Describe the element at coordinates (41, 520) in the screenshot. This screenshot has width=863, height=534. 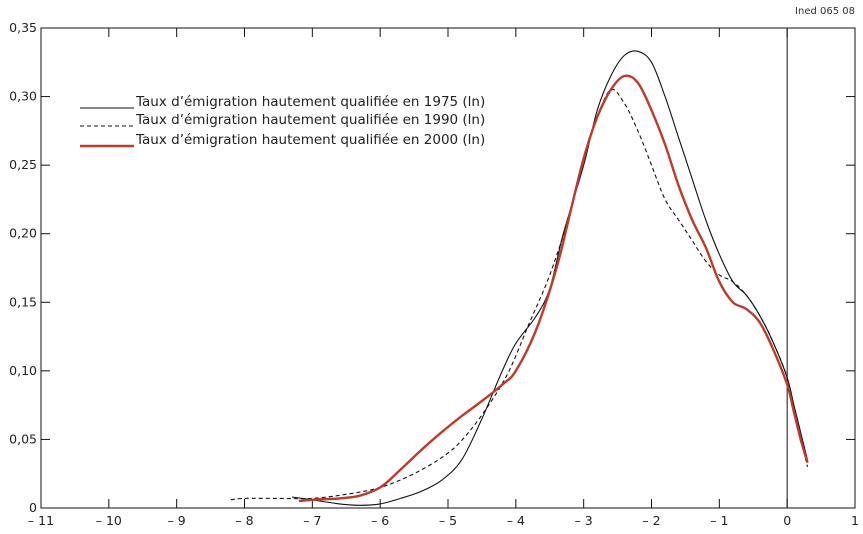
I see `x-tick-label: – 11` at that location.